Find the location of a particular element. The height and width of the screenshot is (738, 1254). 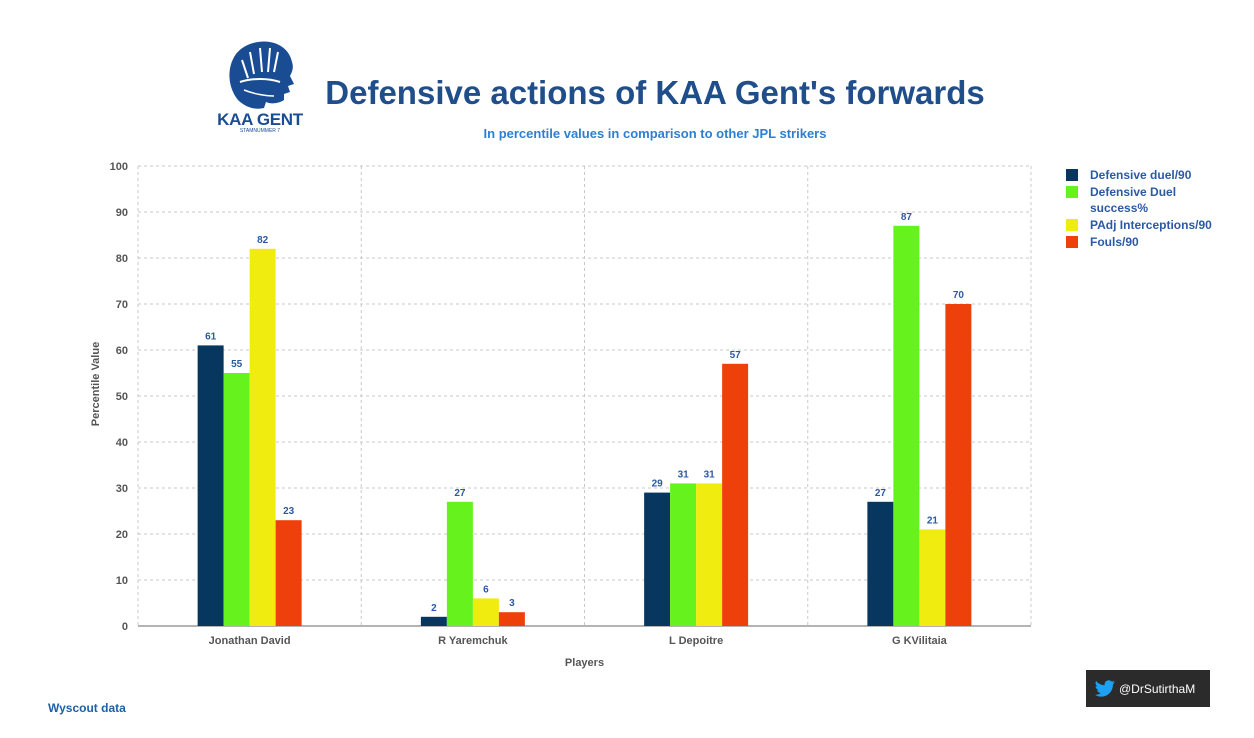

data-label: 6 is located at coordinates (486, 589).